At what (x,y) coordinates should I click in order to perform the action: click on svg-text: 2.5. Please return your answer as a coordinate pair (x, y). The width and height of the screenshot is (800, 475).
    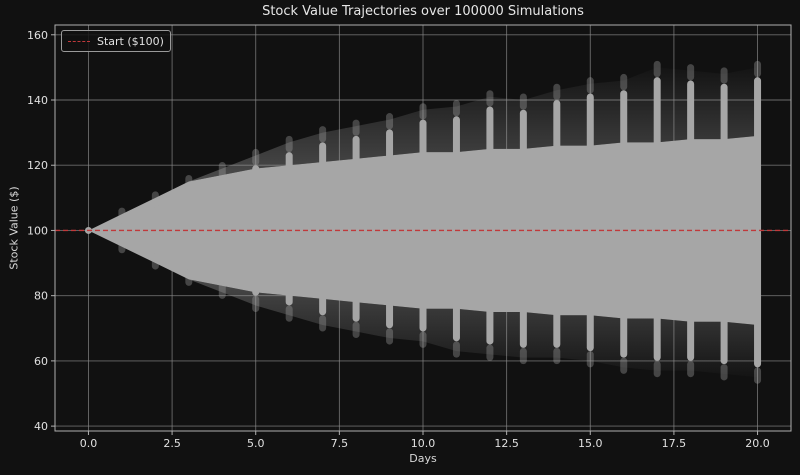
    Looking at the image, I should click on (172, 443).